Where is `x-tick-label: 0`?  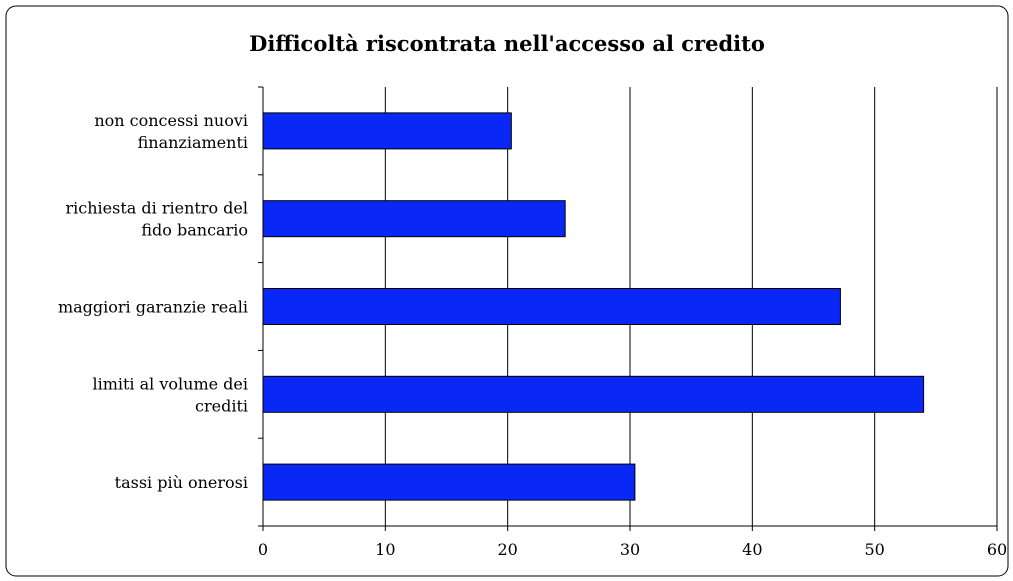 x-tick-label: 0 is located at coordinates (263, 549).